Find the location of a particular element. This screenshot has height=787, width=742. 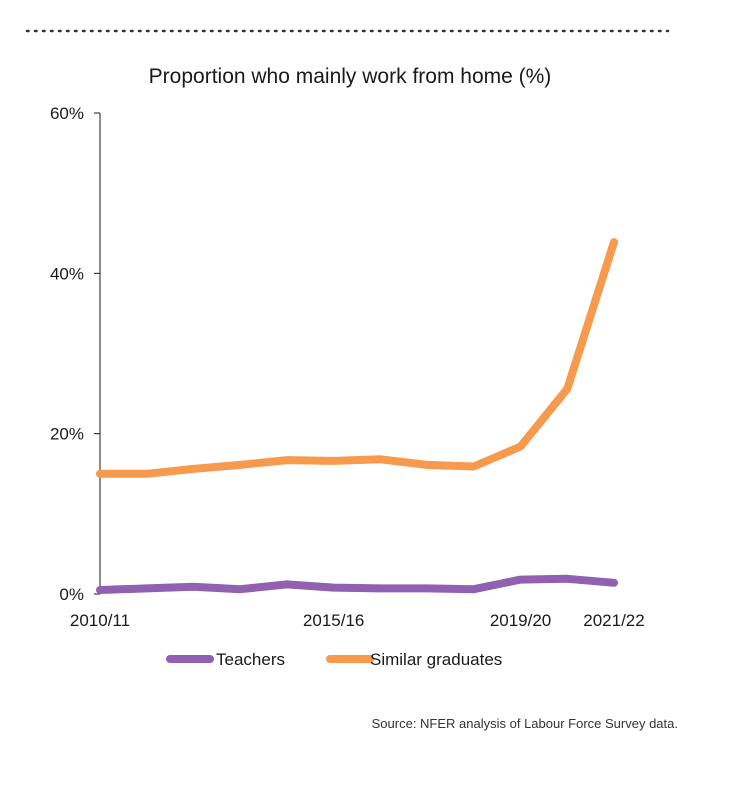

series-line-teachers is located at coordinates (357, 584).